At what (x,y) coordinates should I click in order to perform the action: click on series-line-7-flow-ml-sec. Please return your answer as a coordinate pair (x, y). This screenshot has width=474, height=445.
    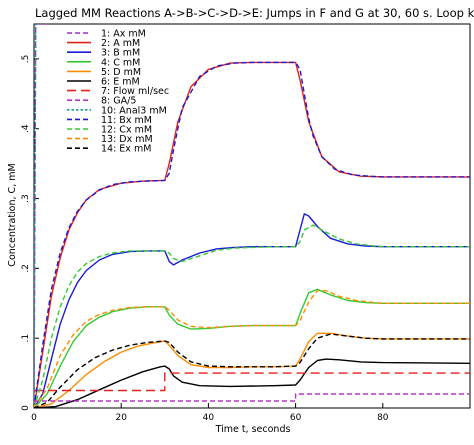
    Looking at the image, I should click on (252, 382).